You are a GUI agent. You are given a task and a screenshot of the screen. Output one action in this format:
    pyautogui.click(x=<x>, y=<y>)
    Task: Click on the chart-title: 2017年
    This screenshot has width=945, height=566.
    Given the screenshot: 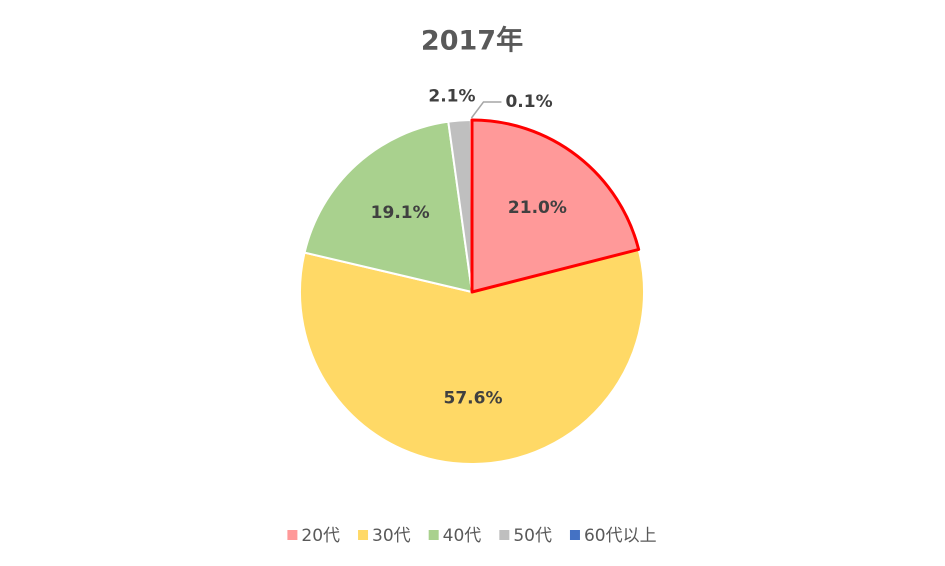 What is the action you would take?
    pyautogui.click(x=472, y=41)
    